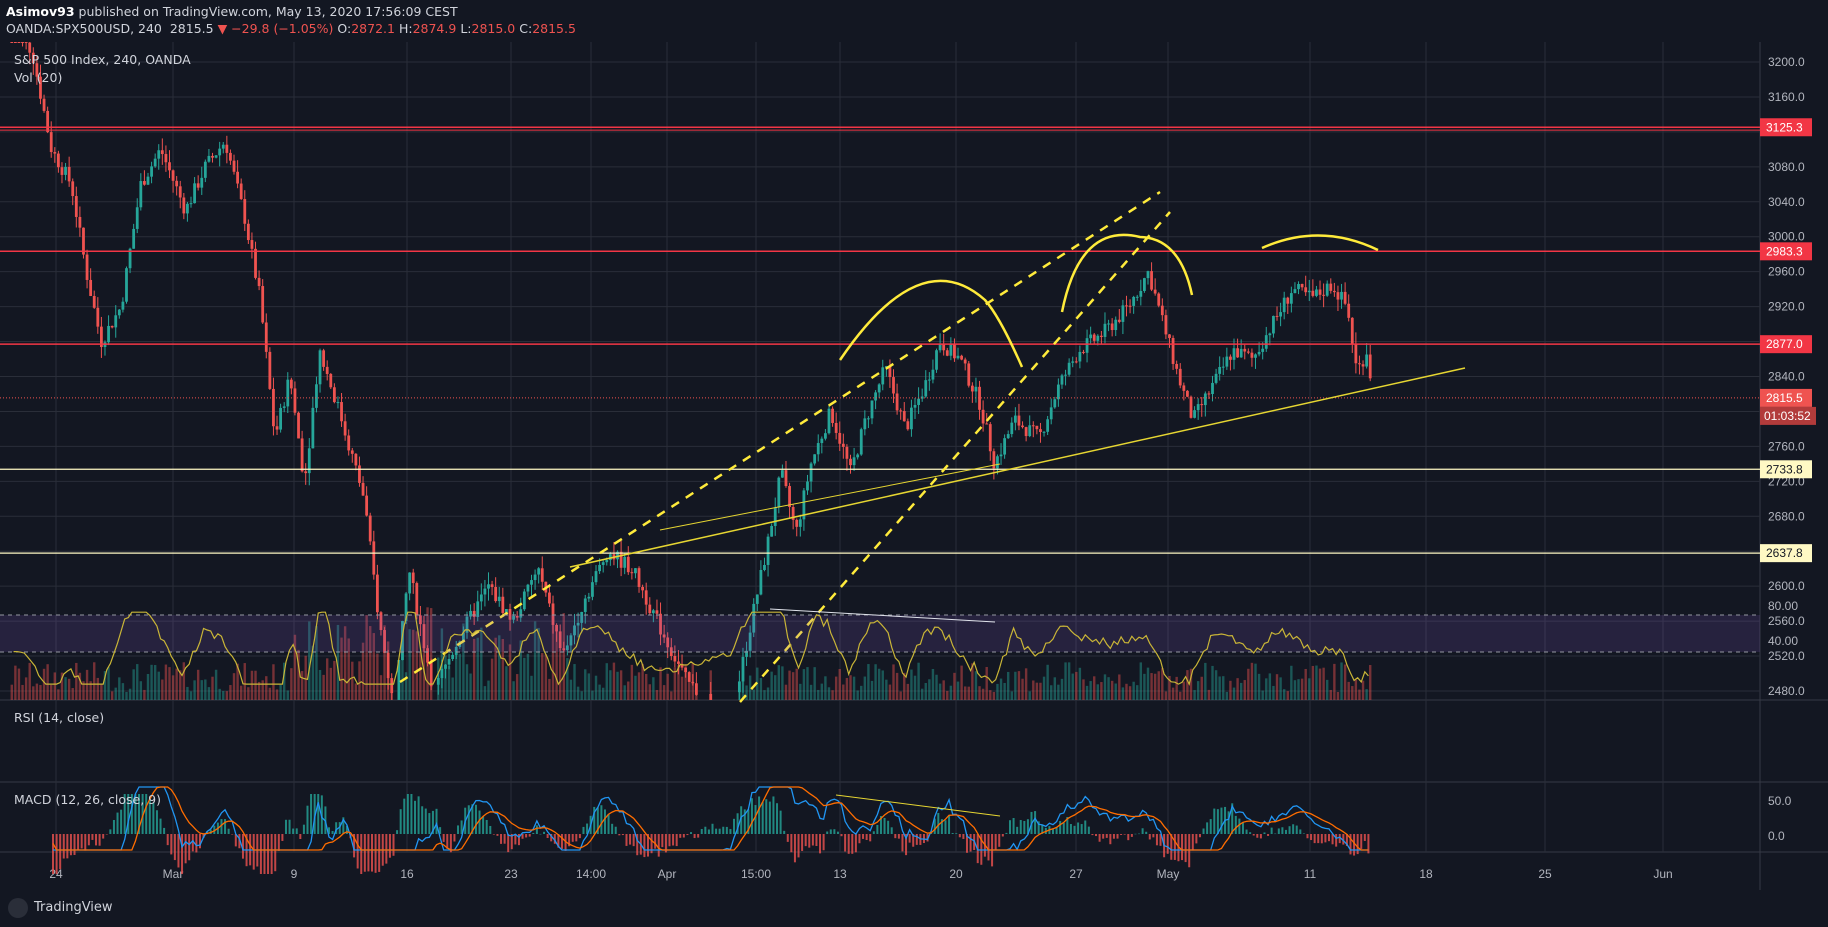 The image size is (1828, 927). Describe the element at coordinates (1786, 586) in the screenshot. I see `y-tick-label: 2600.0` at that location.